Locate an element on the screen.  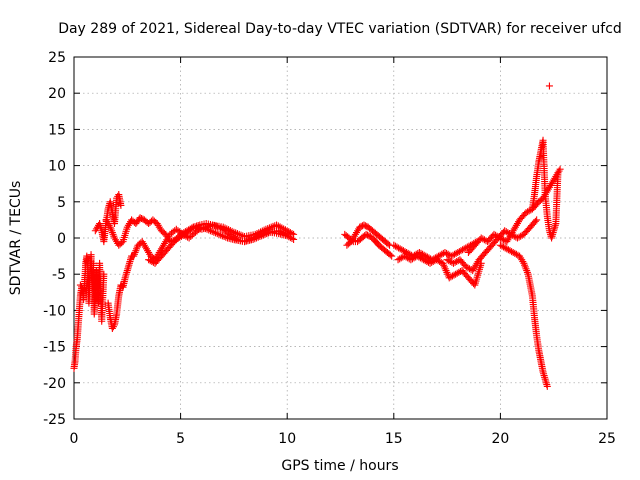
x-tick-label: 25 is located at coordinates (607, 439).